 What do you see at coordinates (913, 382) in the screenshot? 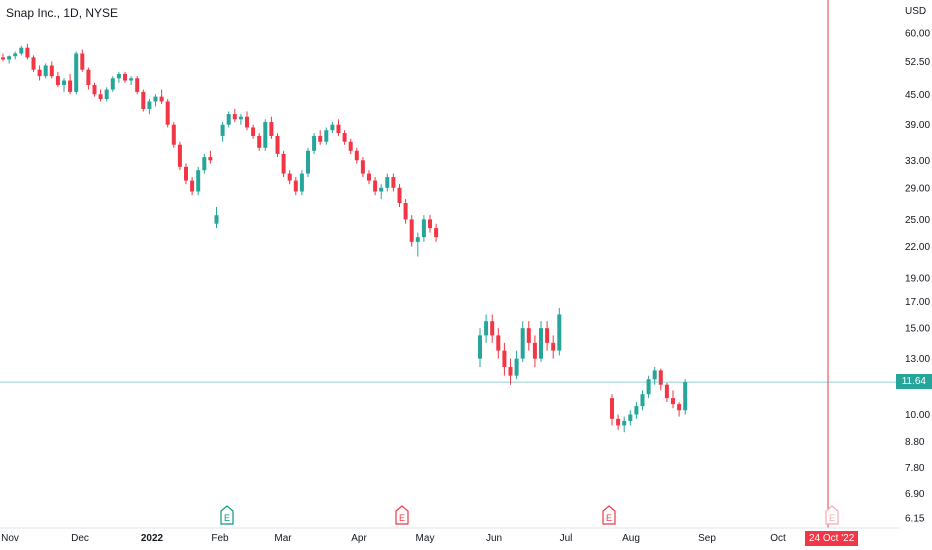
I see `current-price-label: 11.64` at bounding box center [913, 382].